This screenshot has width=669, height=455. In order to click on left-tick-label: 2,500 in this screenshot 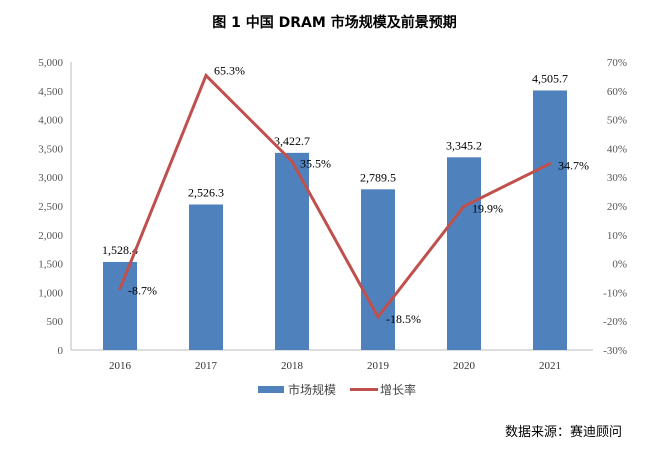, I will do `click(50, 207)`.